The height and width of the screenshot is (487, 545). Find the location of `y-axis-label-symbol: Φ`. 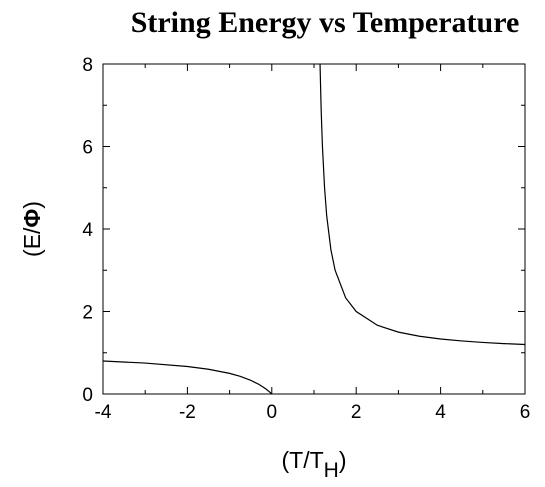

y-axis-label-symbol: Φ is located at coordinates (32, 218).